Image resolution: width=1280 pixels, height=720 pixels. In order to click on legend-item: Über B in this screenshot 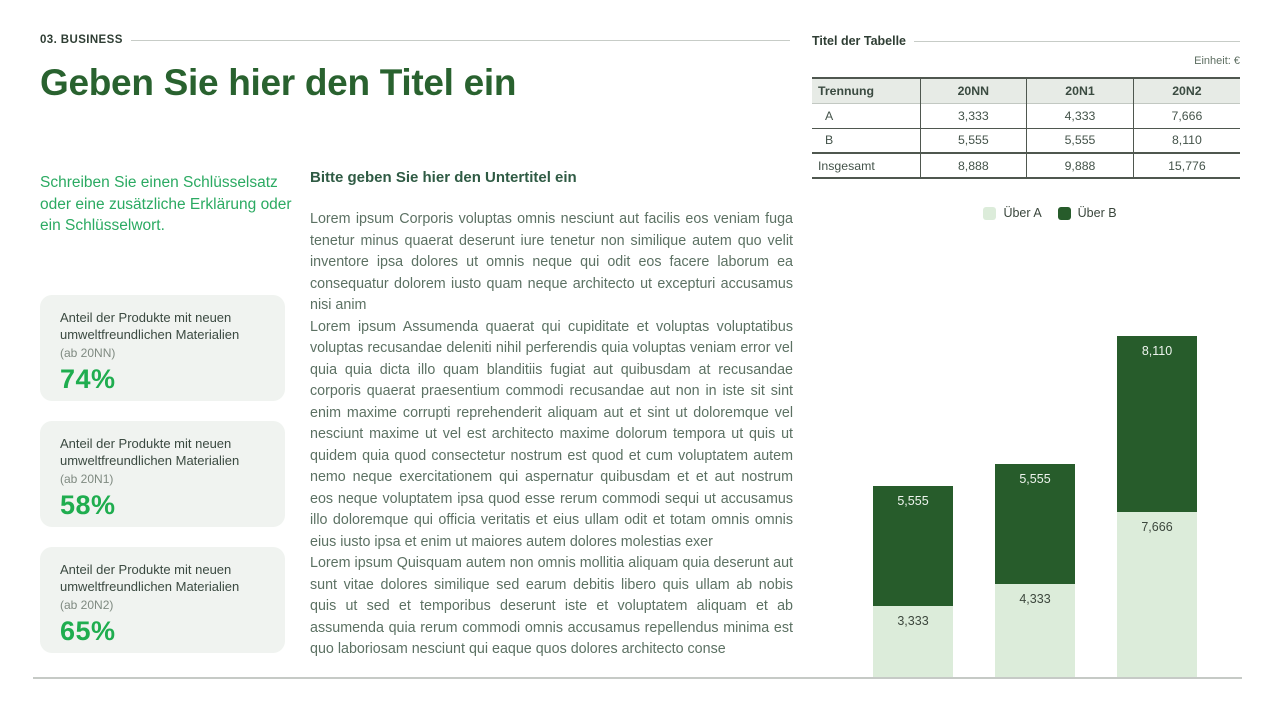, I will do `click(1087, 213)`.